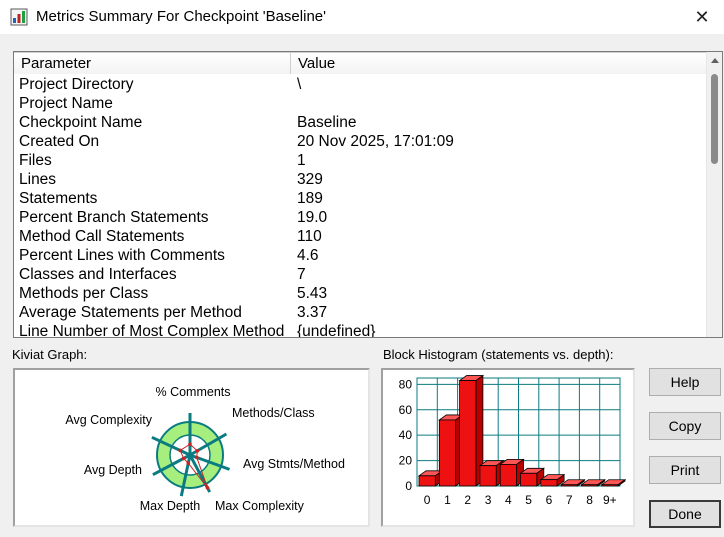  What do you see at coordinates (685, 426) in the screenshot?
I see `copy-button: Copy` at bounding box center [685, 426].